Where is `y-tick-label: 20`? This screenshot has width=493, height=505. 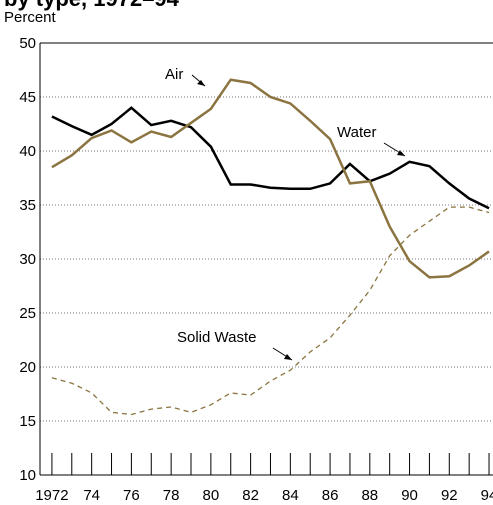 y-tick-label: 20 is located at coordinates (27, 367).